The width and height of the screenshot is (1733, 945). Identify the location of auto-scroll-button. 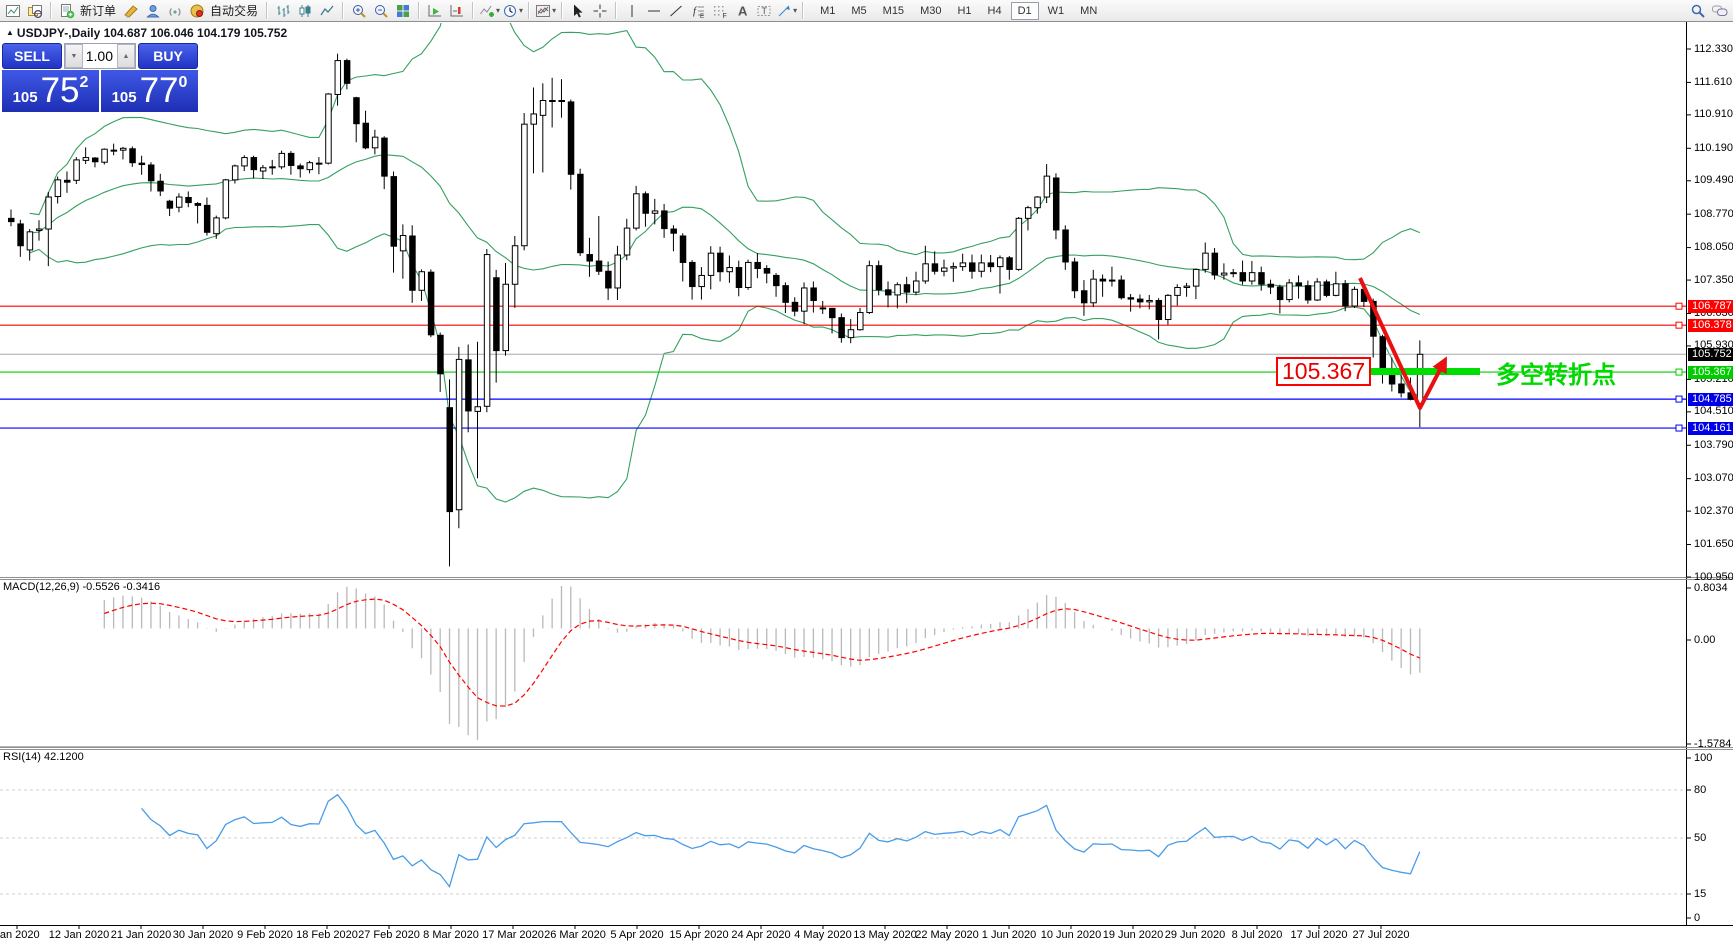
(435, 11).